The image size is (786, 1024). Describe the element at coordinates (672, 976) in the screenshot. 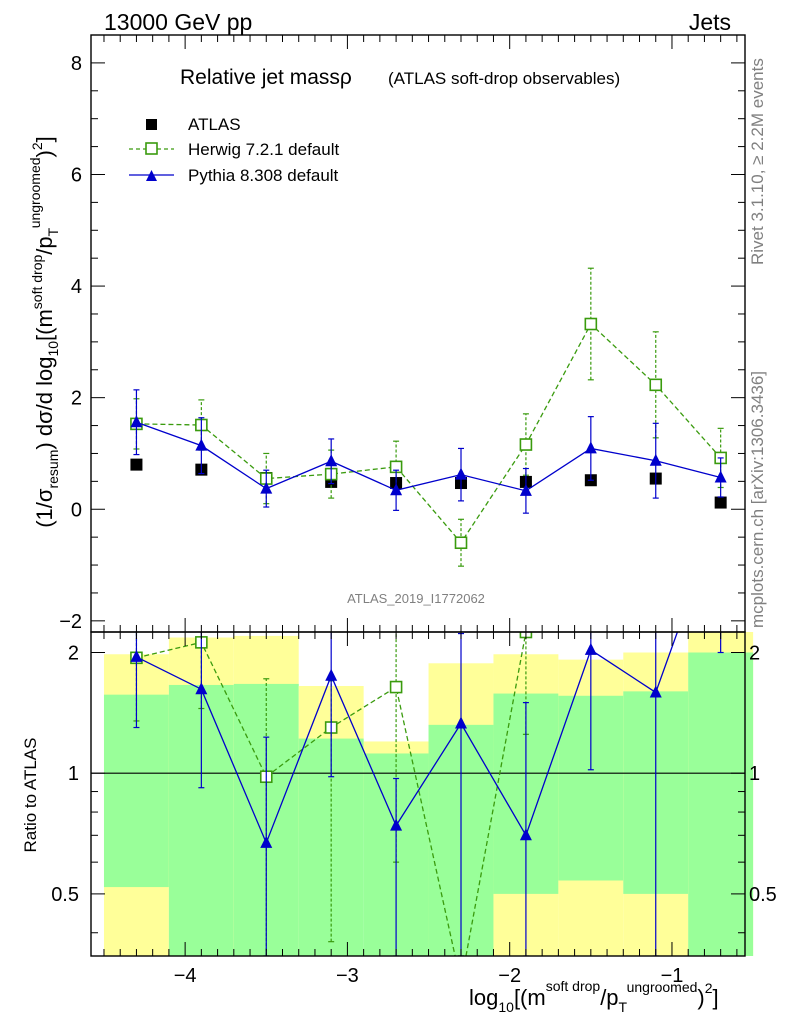

I see `x-tick-label: −1` at that location.